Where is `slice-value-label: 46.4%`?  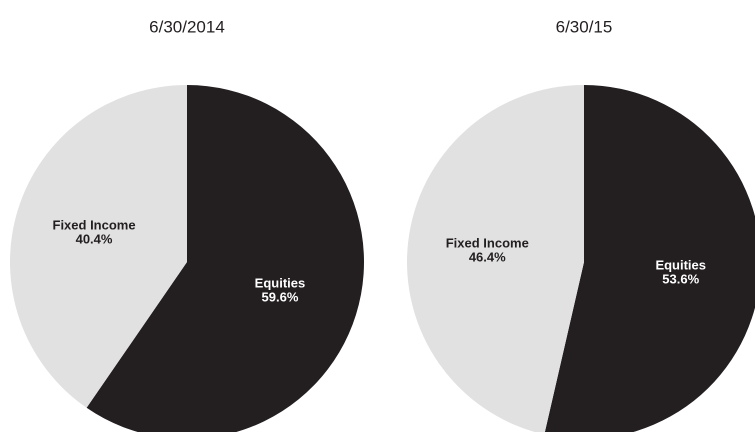
slice-value-label: 46.4% is located at coordinates (487, 256).